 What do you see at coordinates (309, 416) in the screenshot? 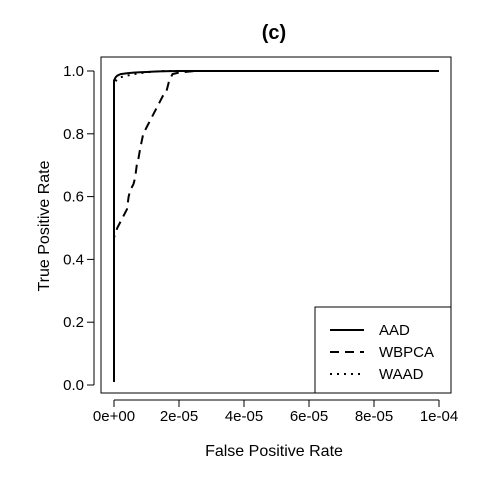
I see `x-tick-label: 6e-05` at bounding box center [309, 416].